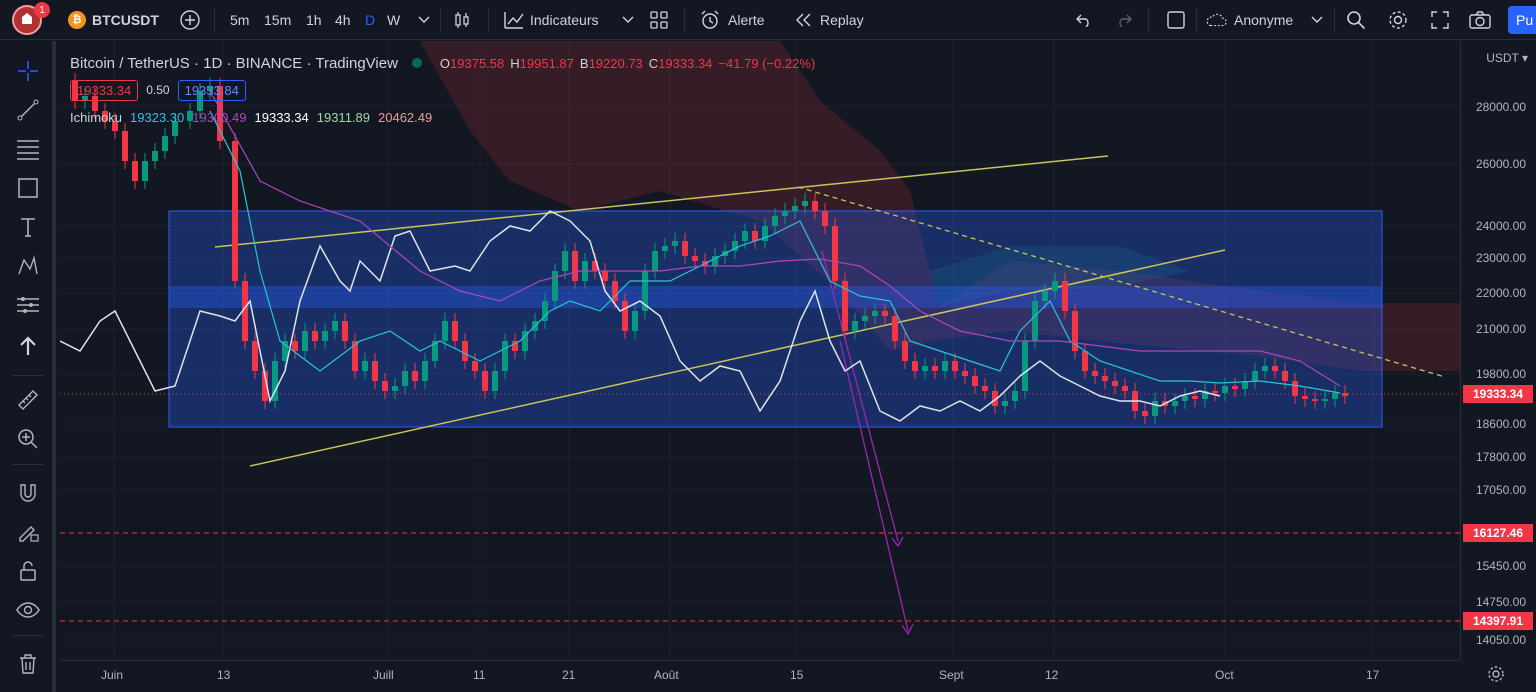 This screenshot has height=692, width=1536. I want to click on ichimoku-kijun: 19300.49, so click(219, 117).